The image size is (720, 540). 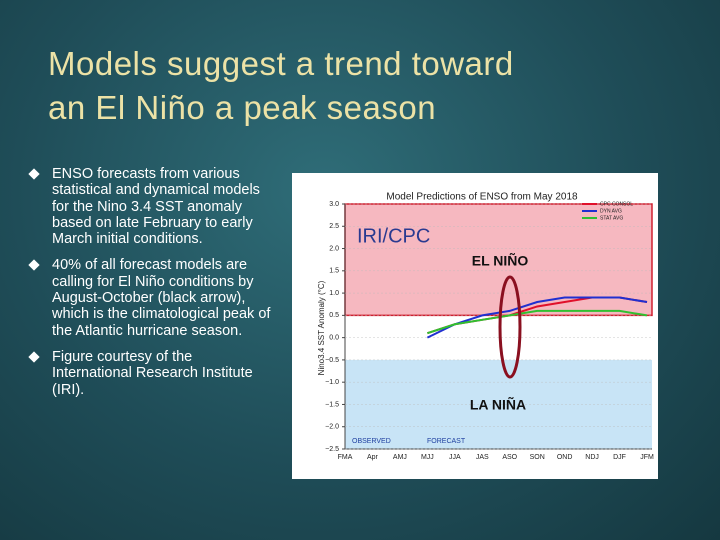 What do you see at coordinates (455, 457) in the screenshot?
I see `x-tick-label: JJA` at bounding box center [455, 457].